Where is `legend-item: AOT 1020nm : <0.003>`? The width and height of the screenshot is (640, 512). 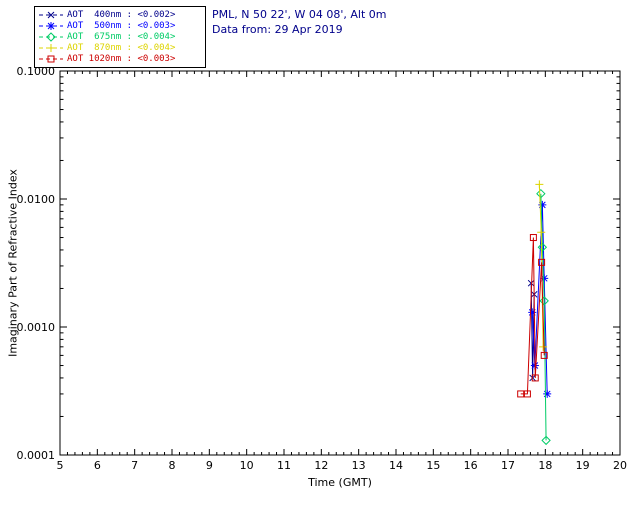 legend-item: AOT 1020nm : <0.003> is located at coordinates (120, 59).